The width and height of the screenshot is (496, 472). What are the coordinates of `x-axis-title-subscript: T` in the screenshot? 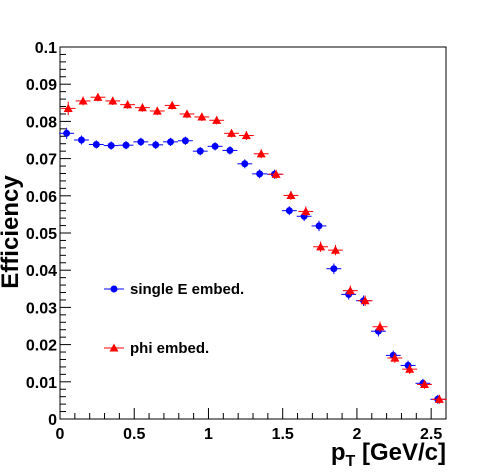 It's located at (351, 461).